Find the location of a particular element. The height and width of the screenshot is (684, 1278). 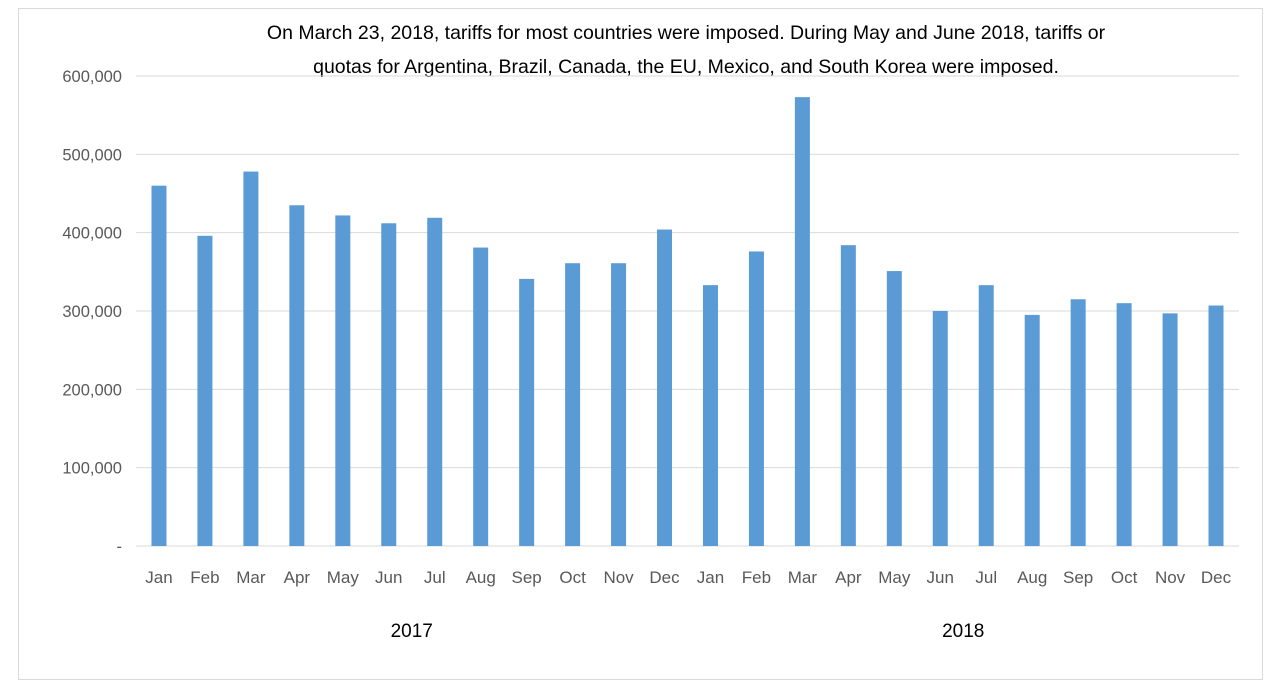

year-group-labels: 2017 2018 is located at coordinates (688, 631).